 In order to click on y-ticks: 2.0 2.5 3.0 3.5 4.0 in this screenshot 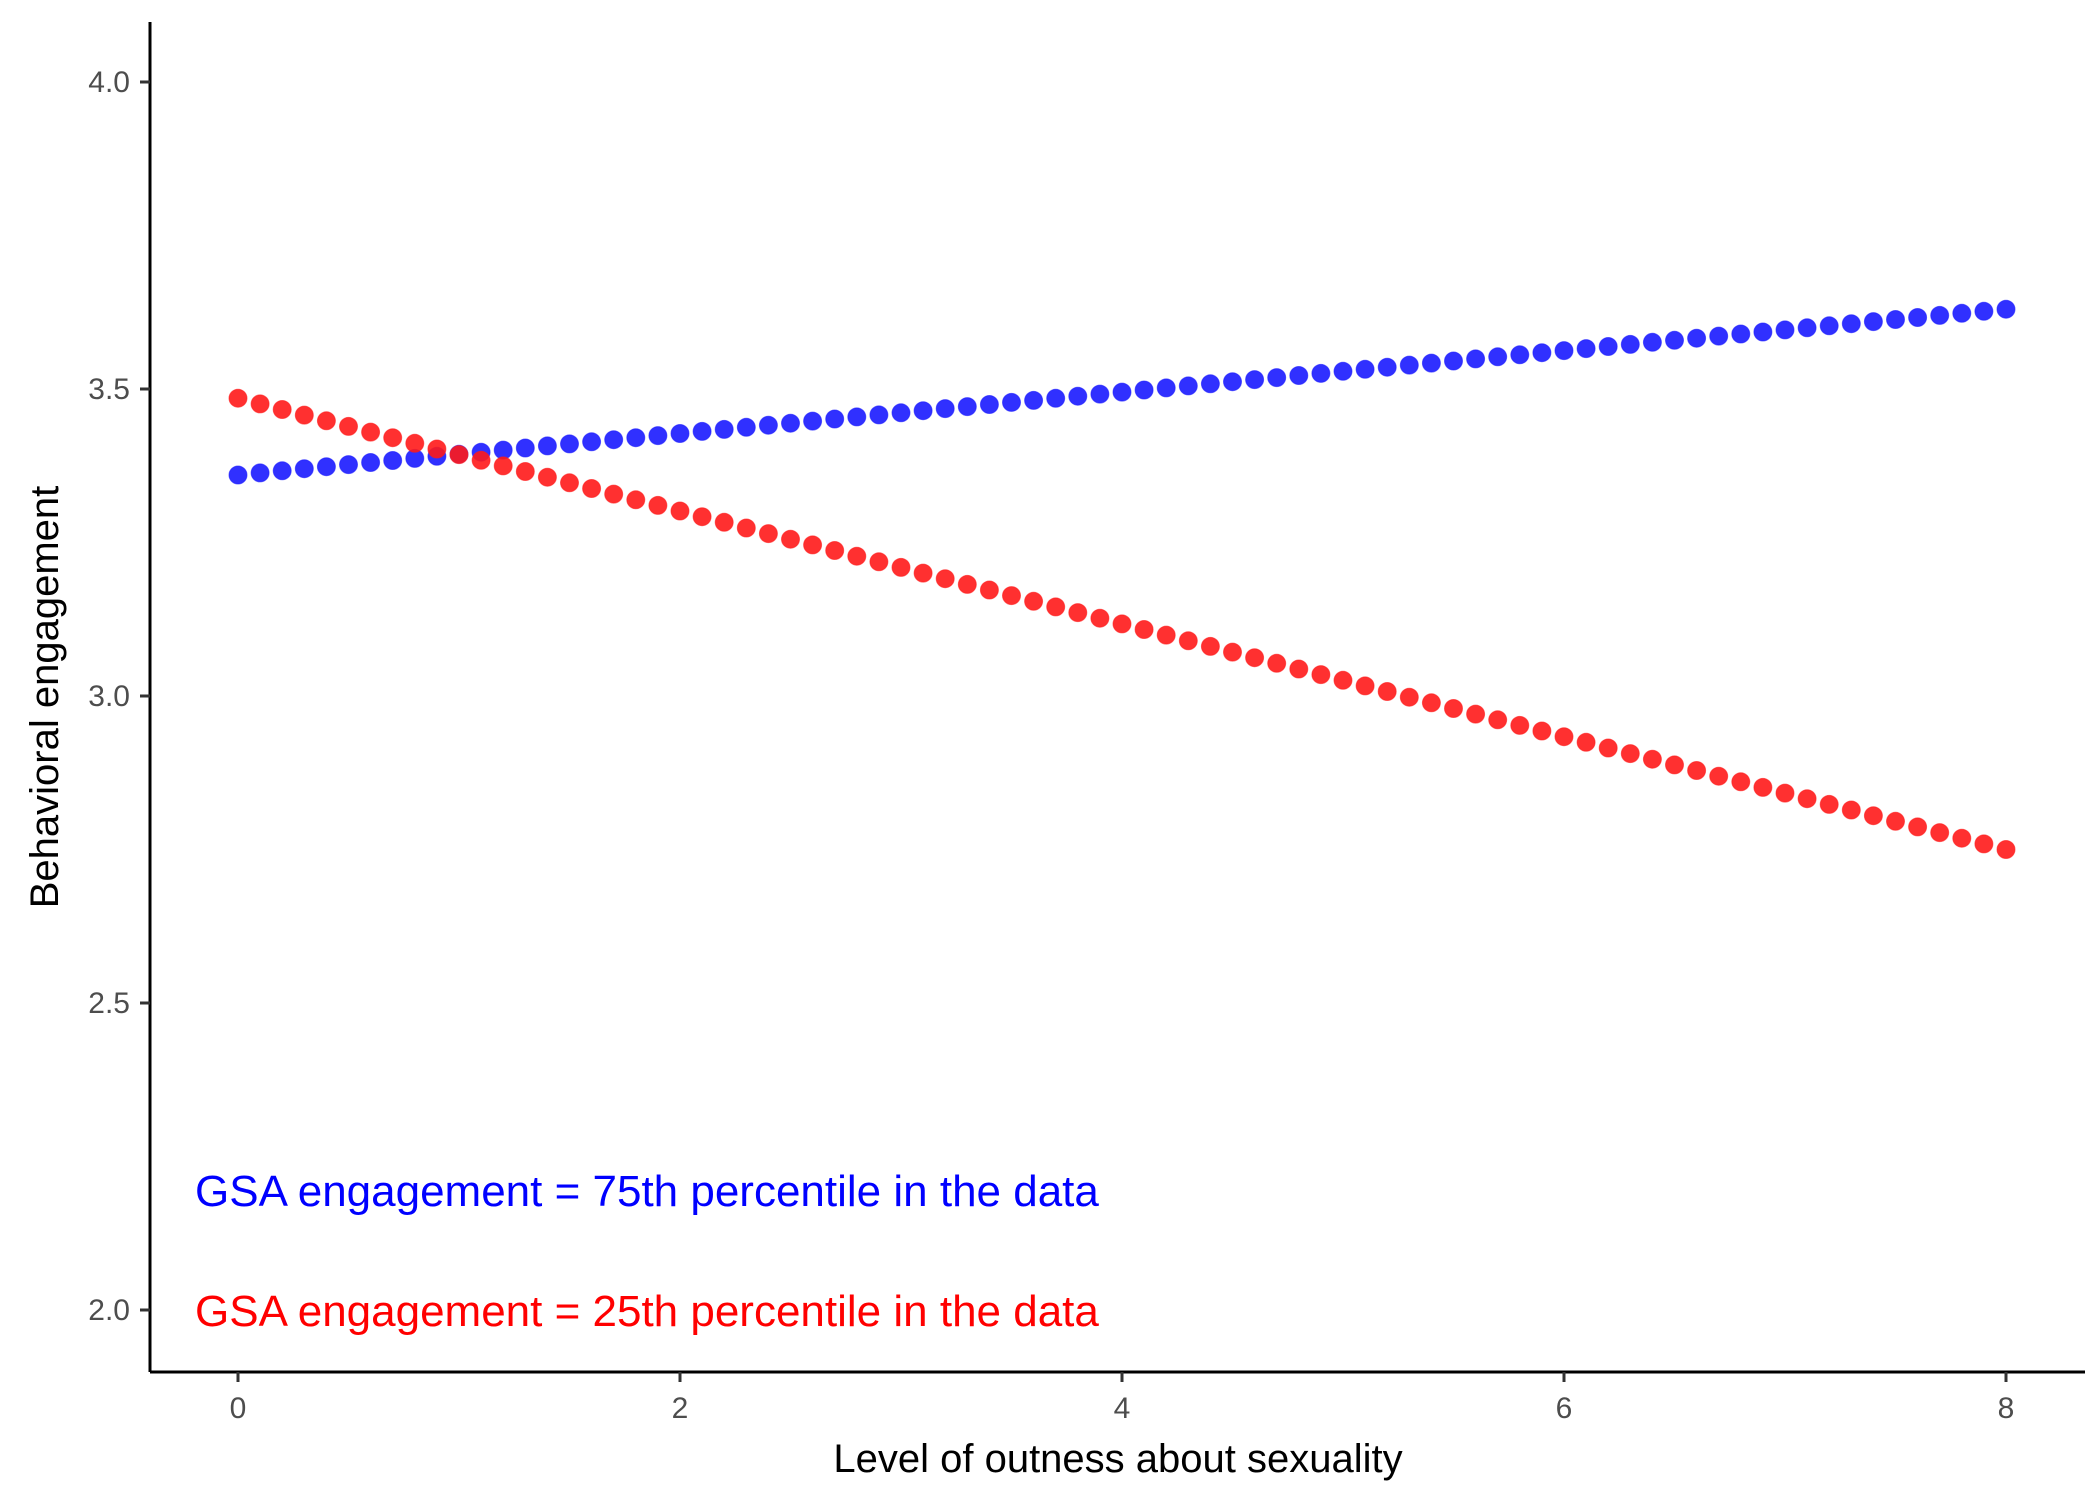, I will do `click(119, 696)`.